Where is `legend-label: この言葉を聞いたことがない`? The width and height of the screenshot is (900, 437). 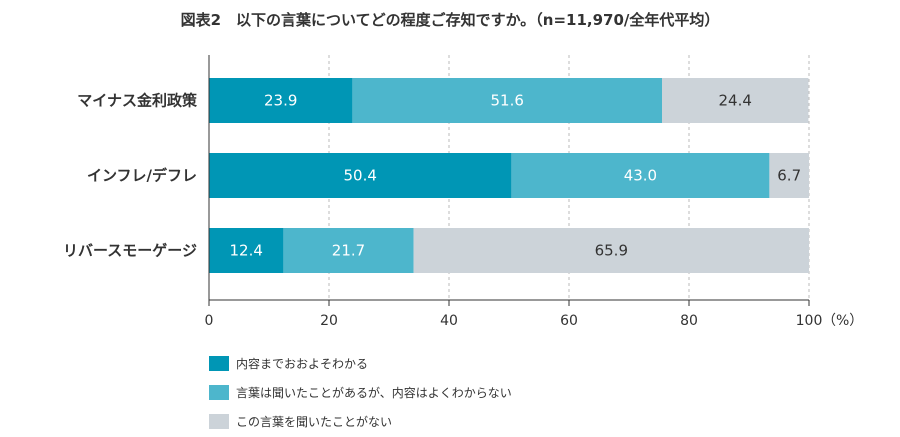
legend-label: この言葉を聞いたことがない is located at coordinates (314, 421).